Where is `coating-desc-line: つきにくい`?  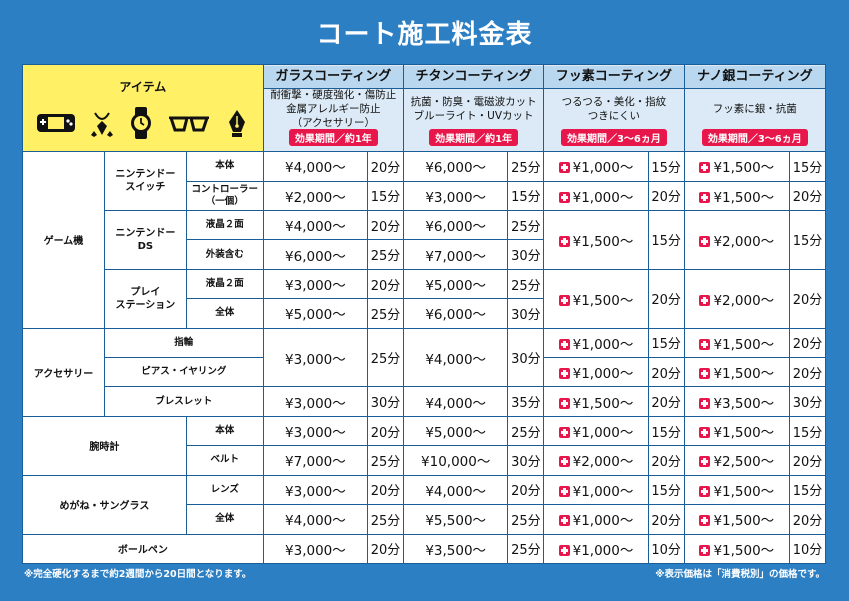 coating-desc-line: つきにくい is located at coordinates (614, 116).